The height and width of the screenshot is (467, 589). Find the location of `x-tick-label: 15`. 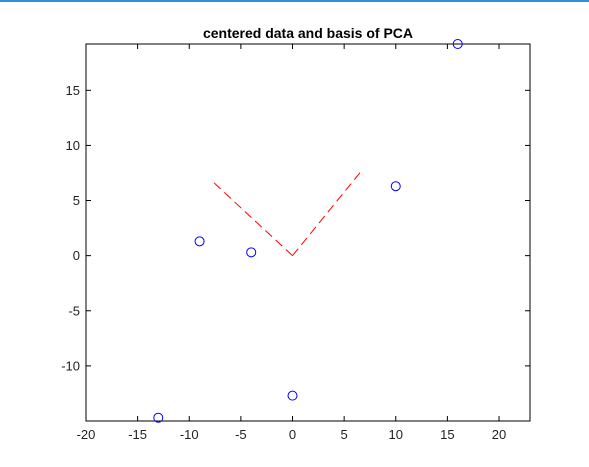

x-tick-label: 15 is located at coordinates (447, 434).